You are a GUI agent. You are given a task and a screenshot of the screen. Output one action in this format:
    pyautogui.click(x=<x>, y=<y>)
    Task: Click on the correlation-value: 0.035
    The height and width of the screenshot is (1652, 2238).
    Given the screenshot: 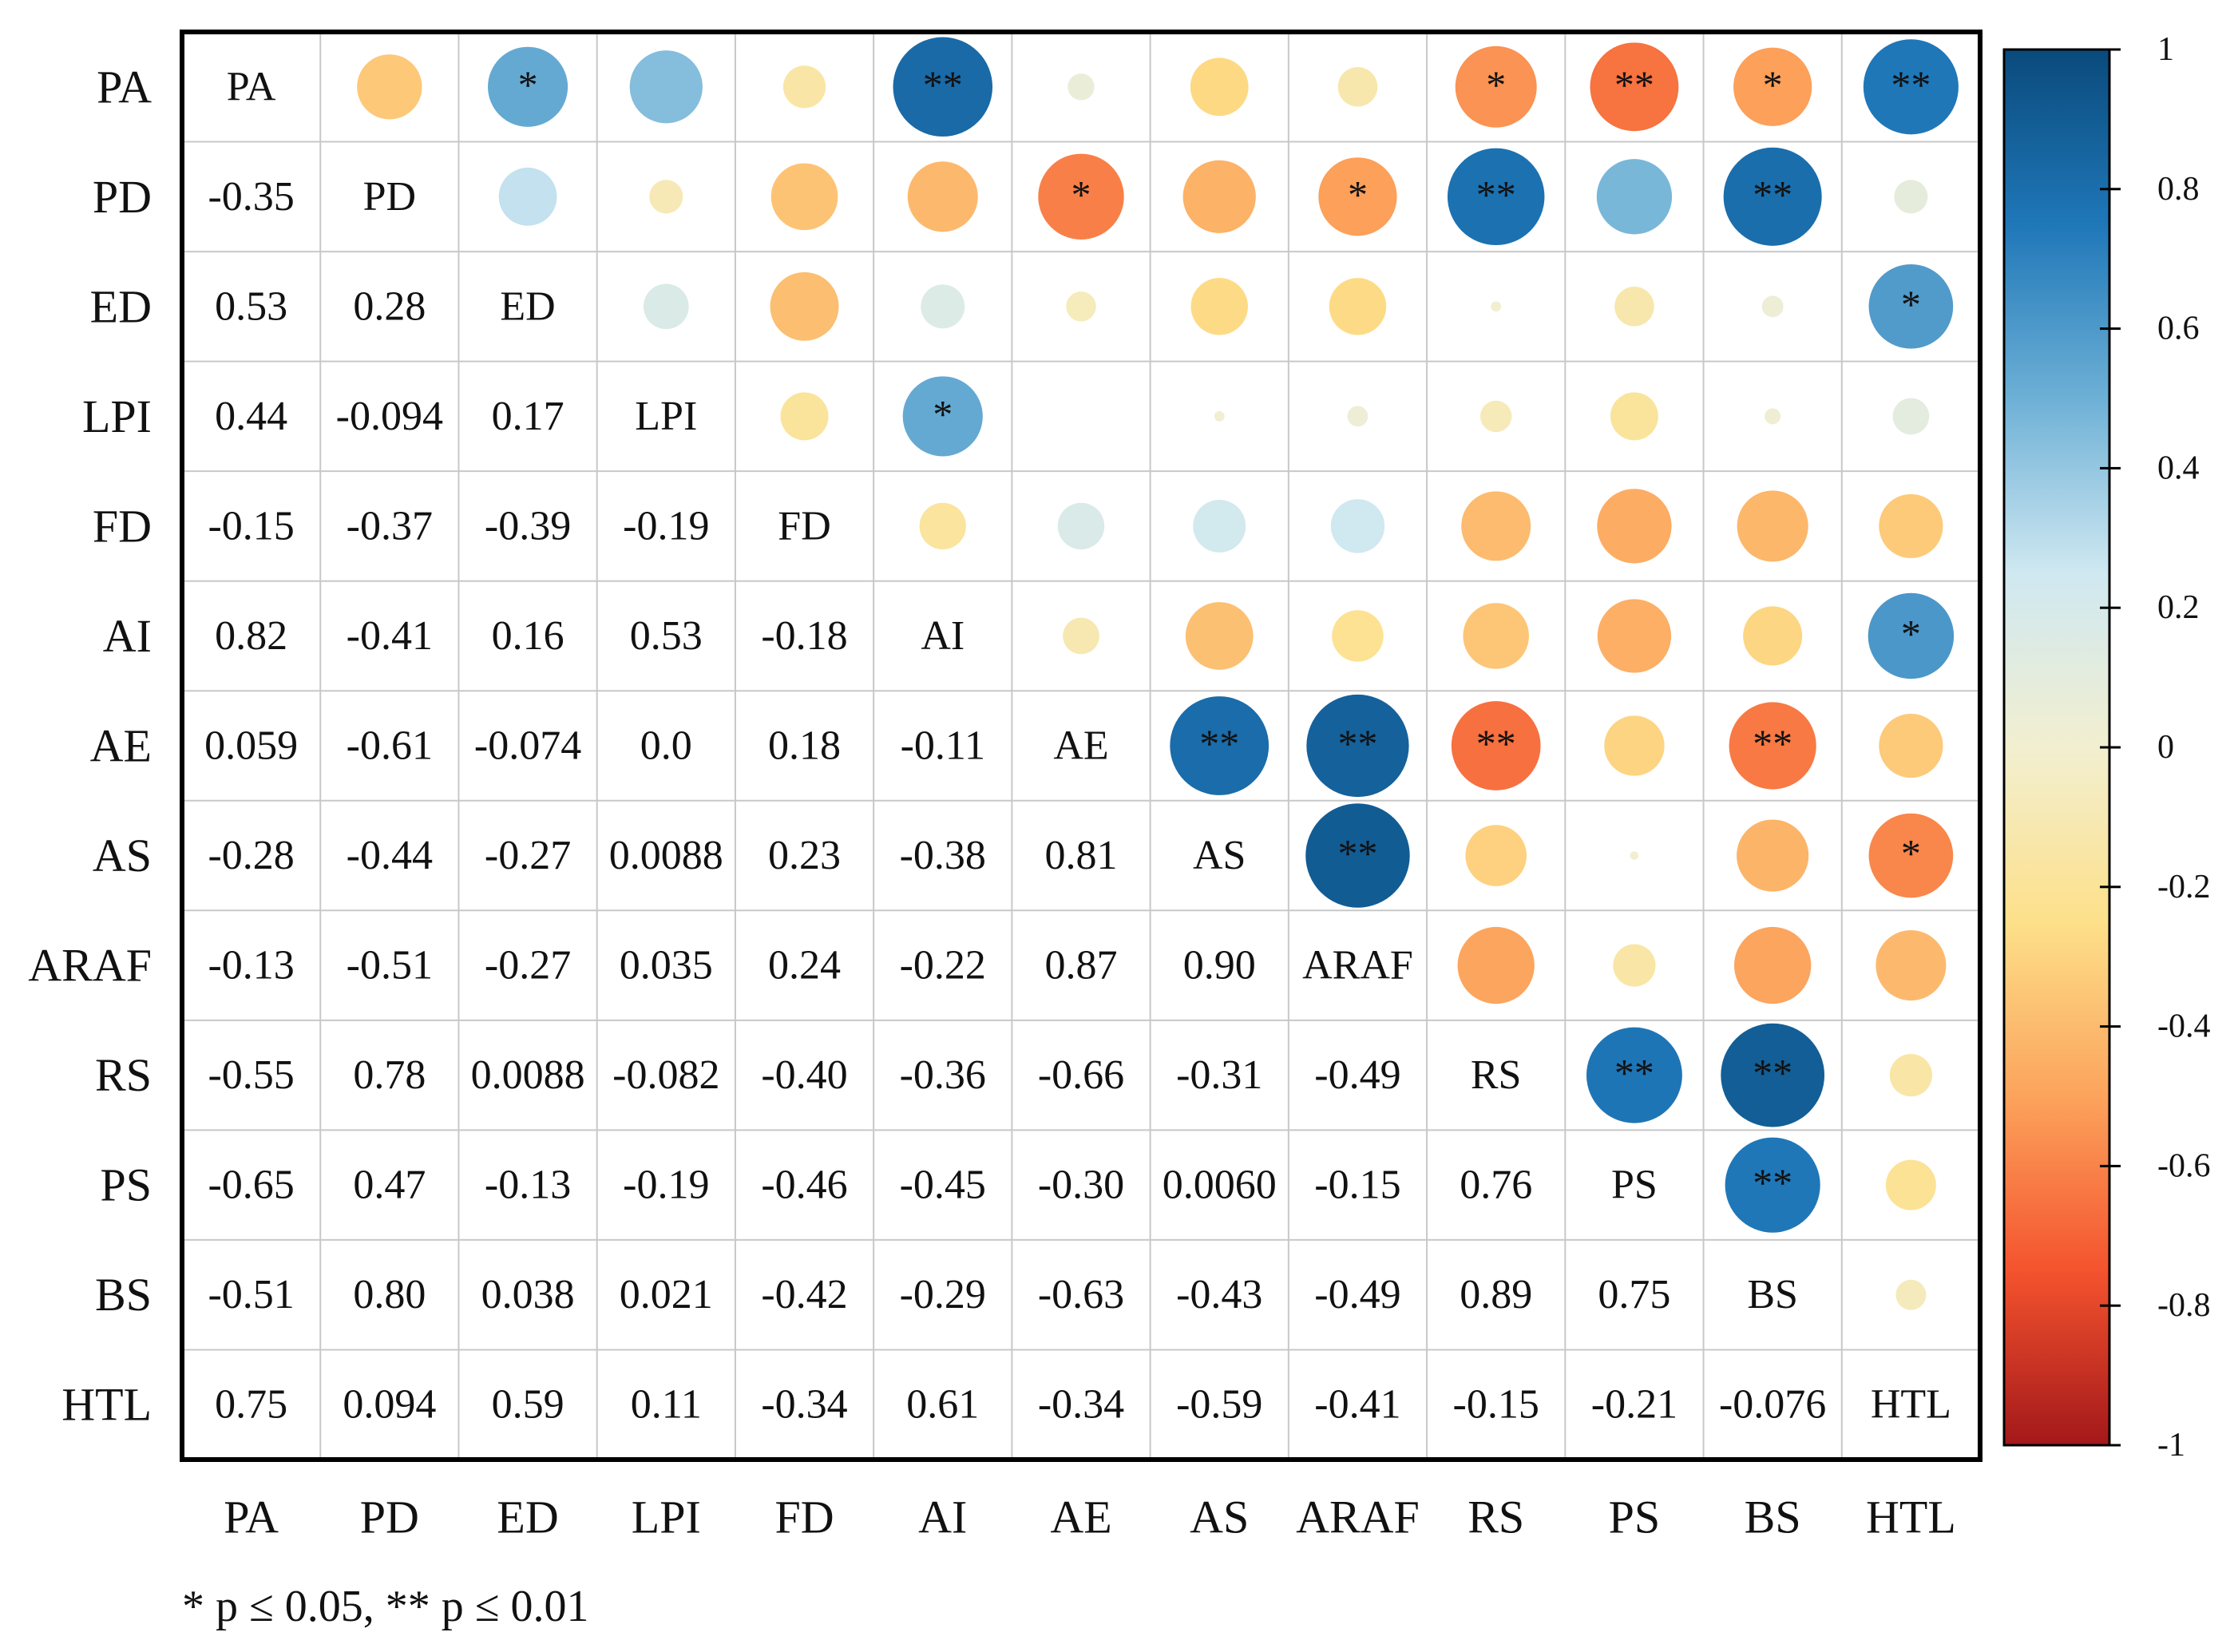 What is the action you would take?
    pyautogui.click(x=666, y=966)
    